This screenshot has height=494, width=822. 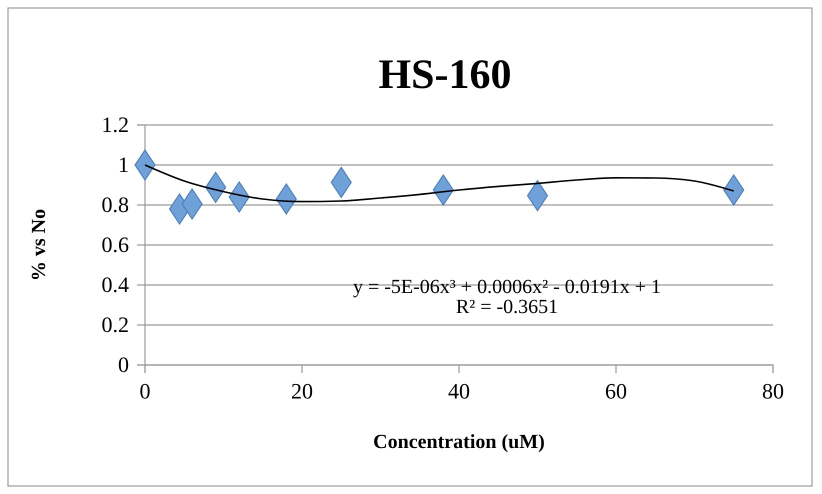 What do you see at coordinates (115, 325) in the screenshot?
I see `y-tick-label: 0.2` at bounding box center [115, 325].